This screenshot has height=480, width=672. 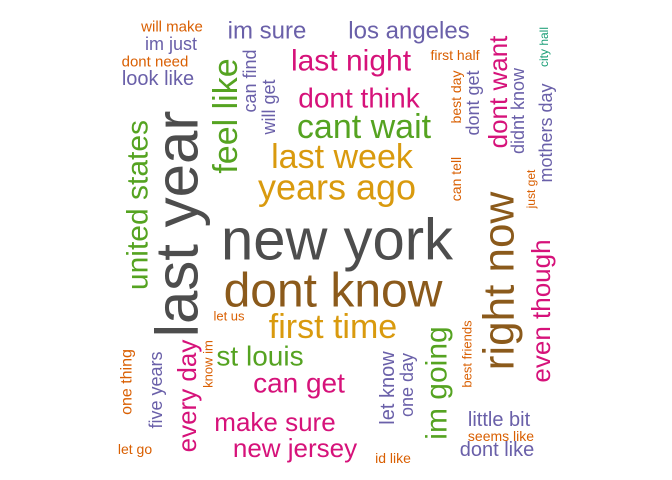 I want to click on word-years-ago: years ago, so click(x=337, y=187).